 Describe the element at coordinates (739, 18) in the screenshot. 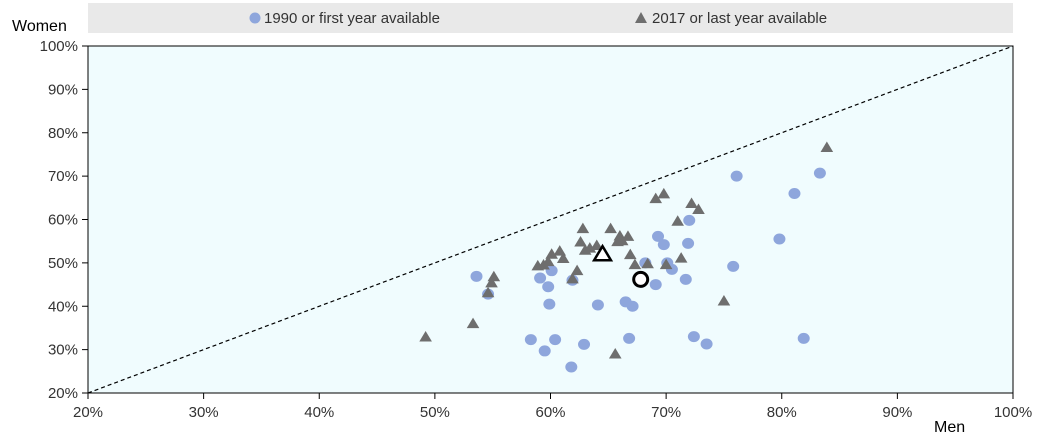

I see `legend-label-2017: 2017 or last year available` at that location.